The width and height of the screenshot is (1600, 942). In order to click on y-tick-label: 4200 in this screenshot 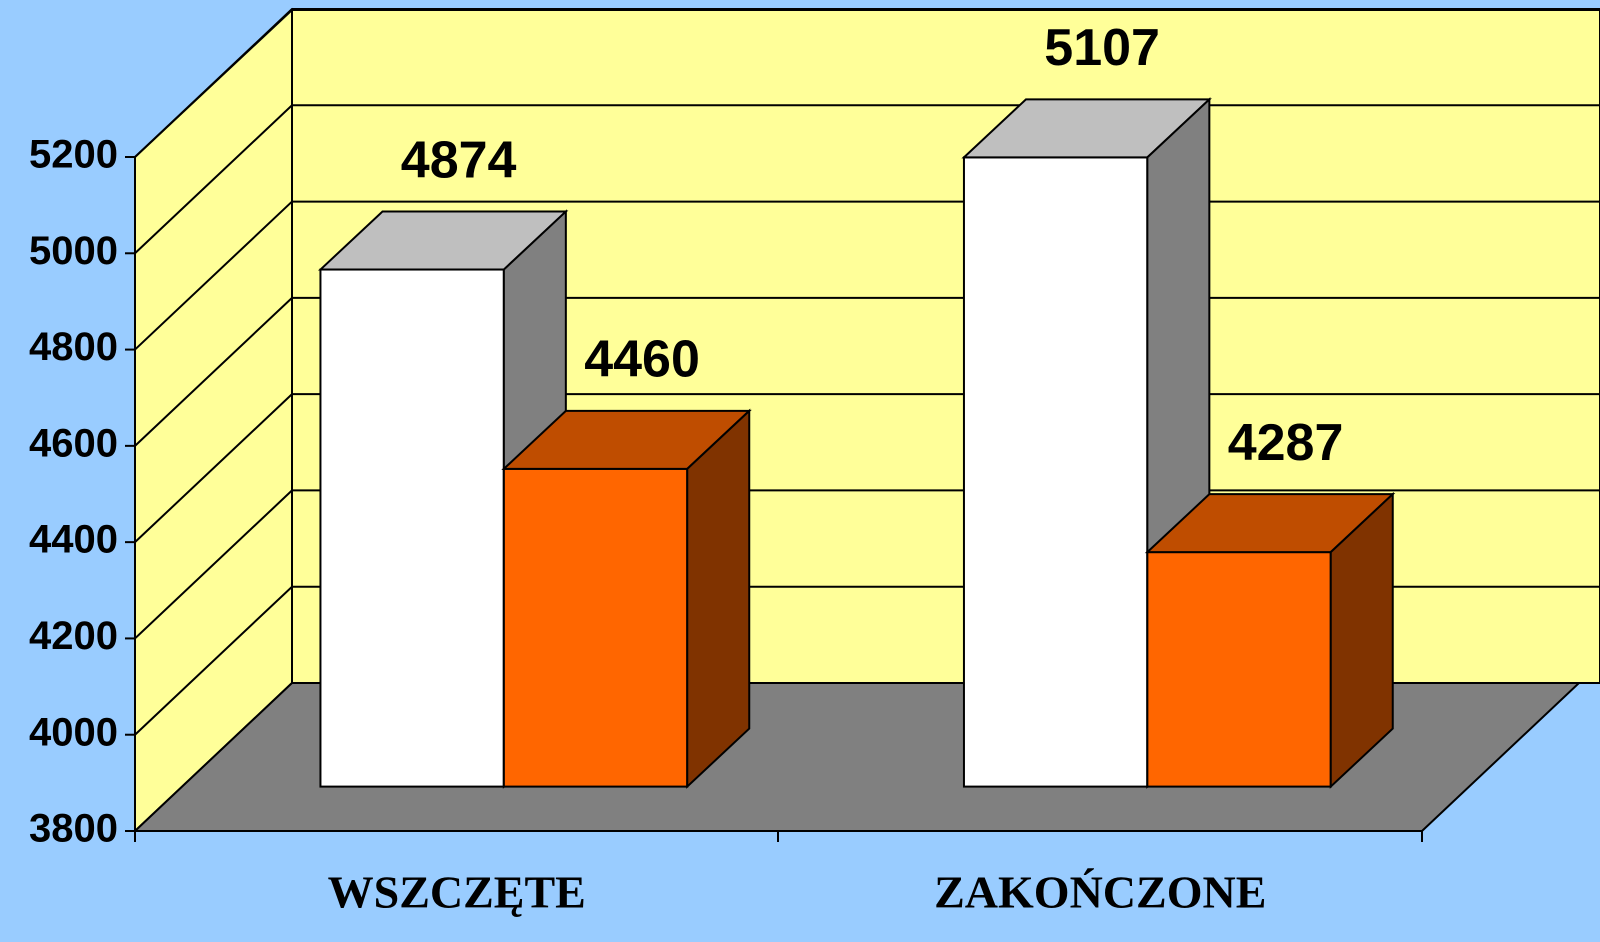, I will do `click(73, 636)`.